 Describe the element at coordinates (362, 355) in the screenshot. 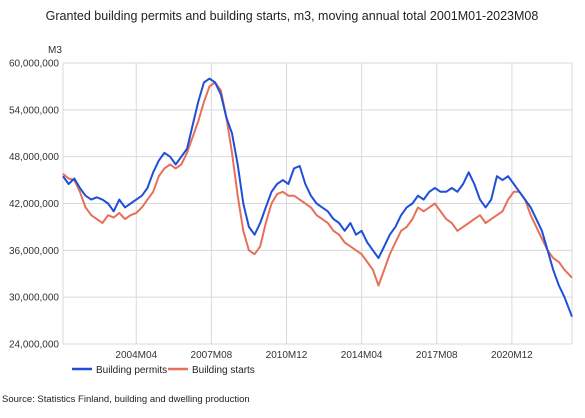

I see `x-tick-label: 2014M04` at that location.